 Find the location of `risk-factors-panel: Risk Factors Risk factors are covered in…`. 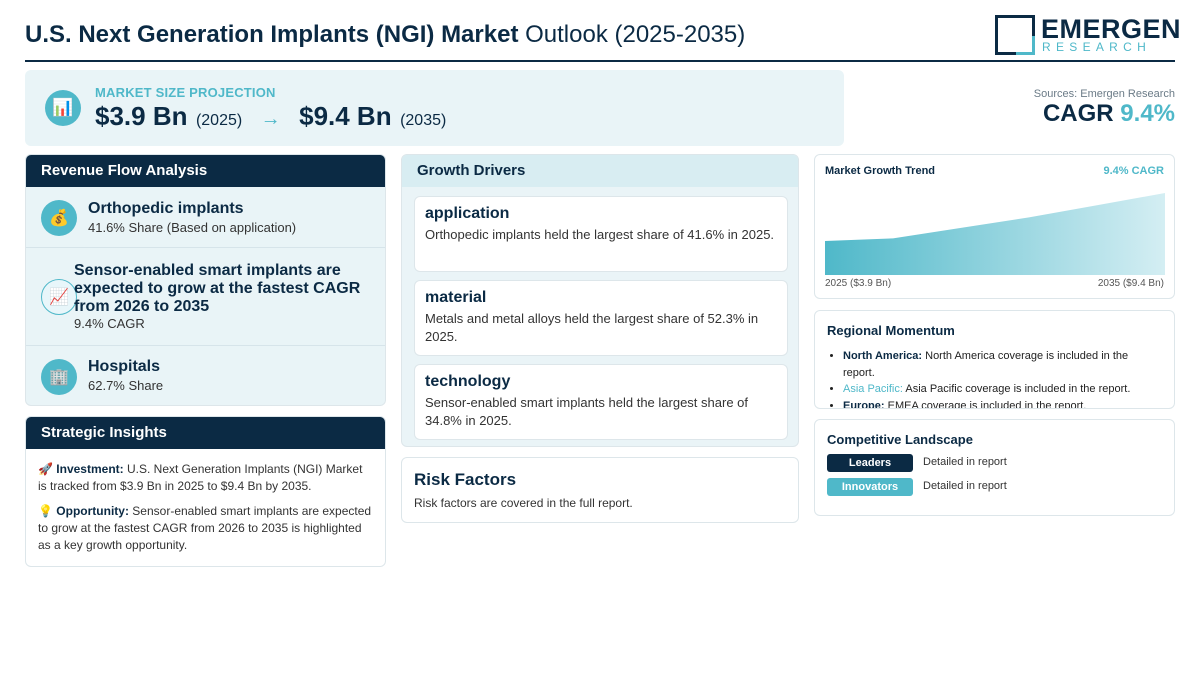

risk-factors-panel: Risk Factors Risk factors are covered in… is located at coordinates (600, 490).